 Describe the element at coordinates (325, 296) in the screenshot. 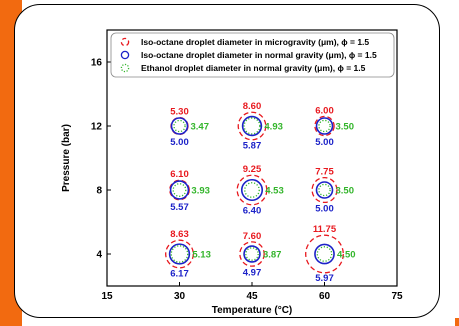

I see `x-tick-label: 60` at that location.